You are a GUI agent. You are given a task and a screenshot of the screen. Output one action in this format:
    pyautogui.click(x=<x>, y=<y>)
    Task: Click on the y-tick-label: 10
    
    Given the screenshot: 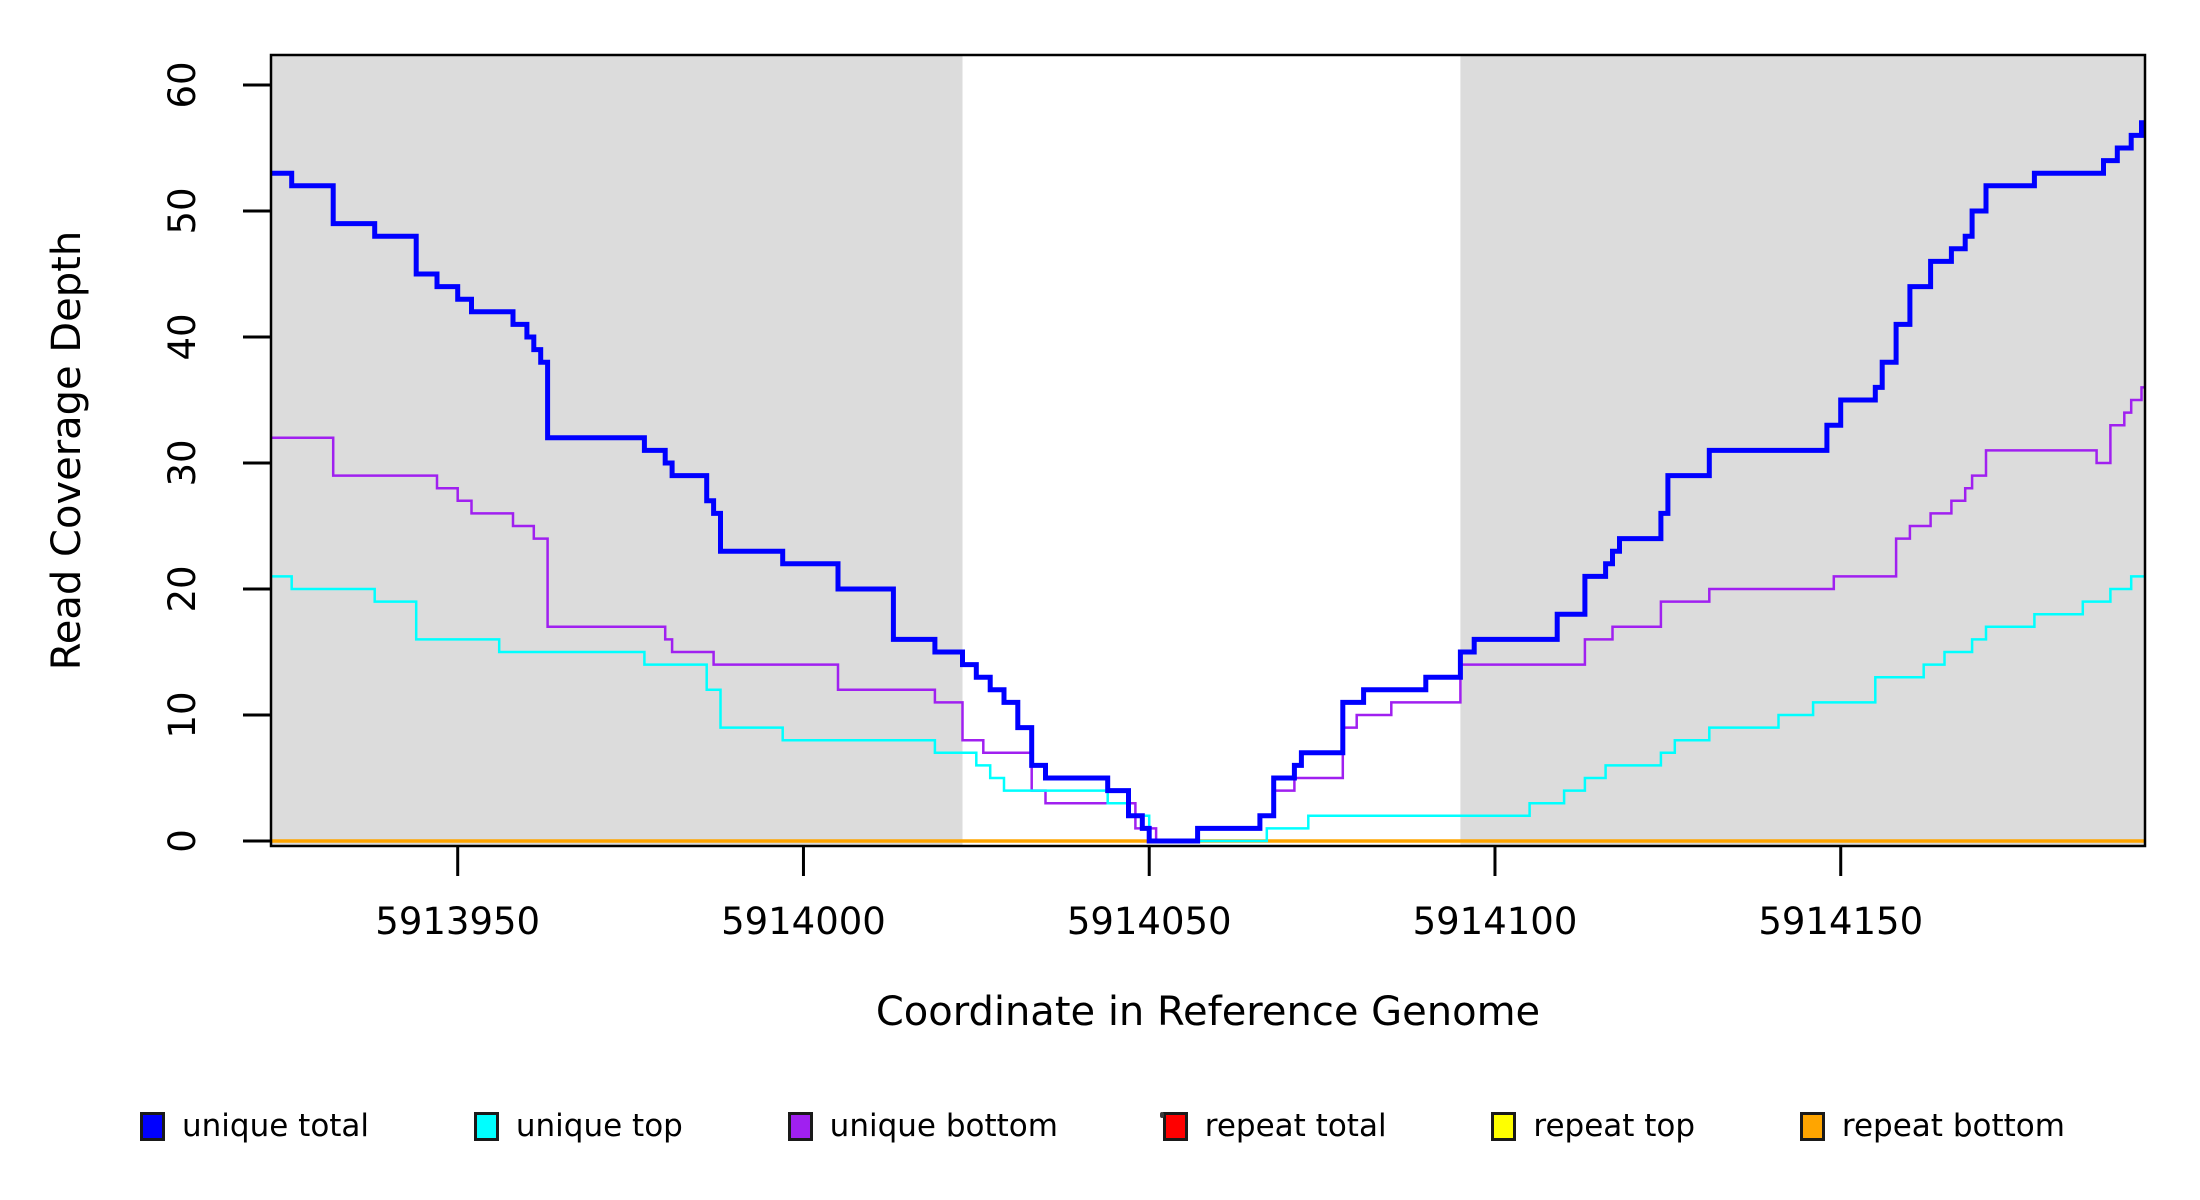 What is the action you would take?
    pyautogui.click(x=182, y=714)
    